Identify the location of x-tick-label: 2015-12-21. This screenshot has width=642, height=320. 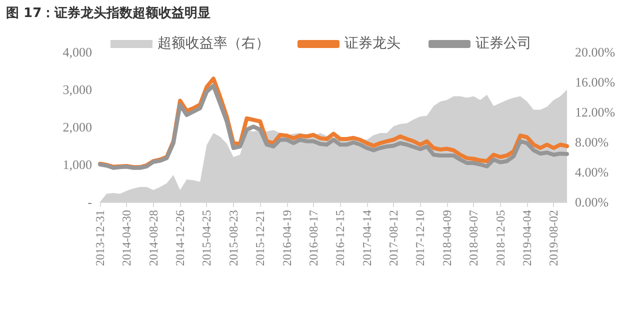
(260, 238).